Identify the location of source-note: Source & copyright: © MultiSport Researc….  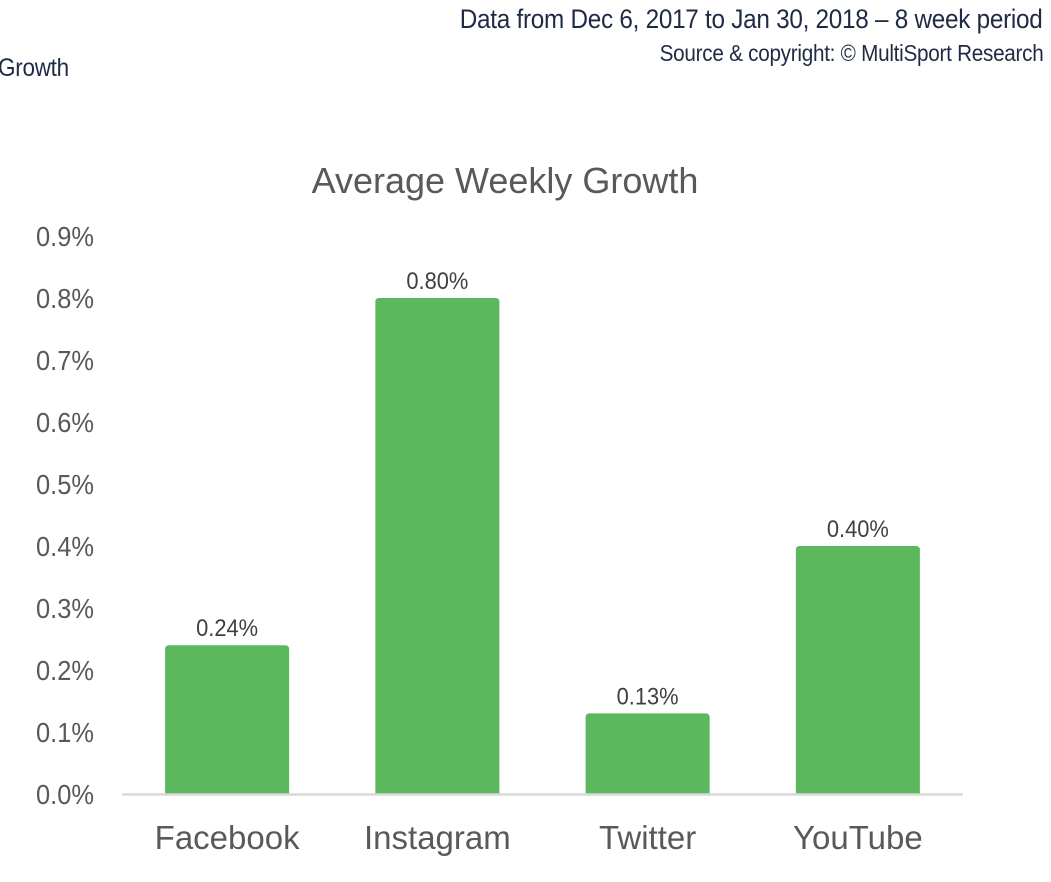
(851, 53).